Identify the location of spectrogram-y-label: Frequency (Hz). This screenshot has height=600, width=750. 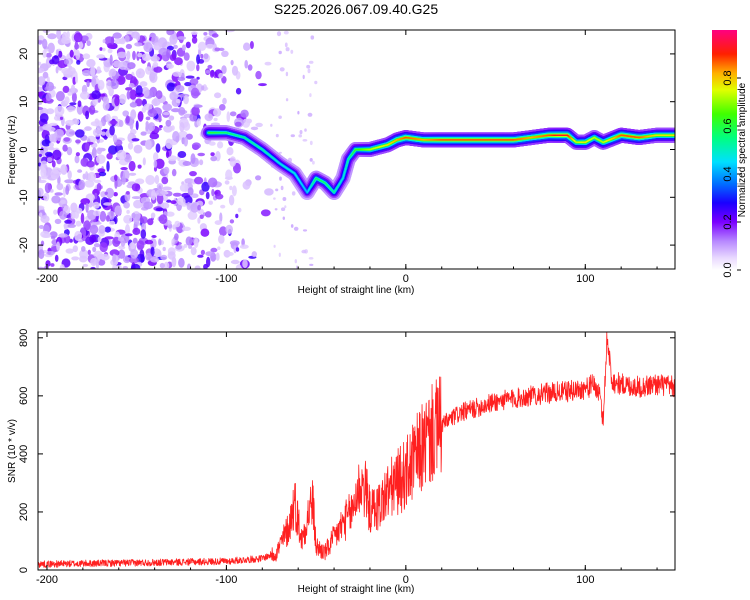
(12, 150).